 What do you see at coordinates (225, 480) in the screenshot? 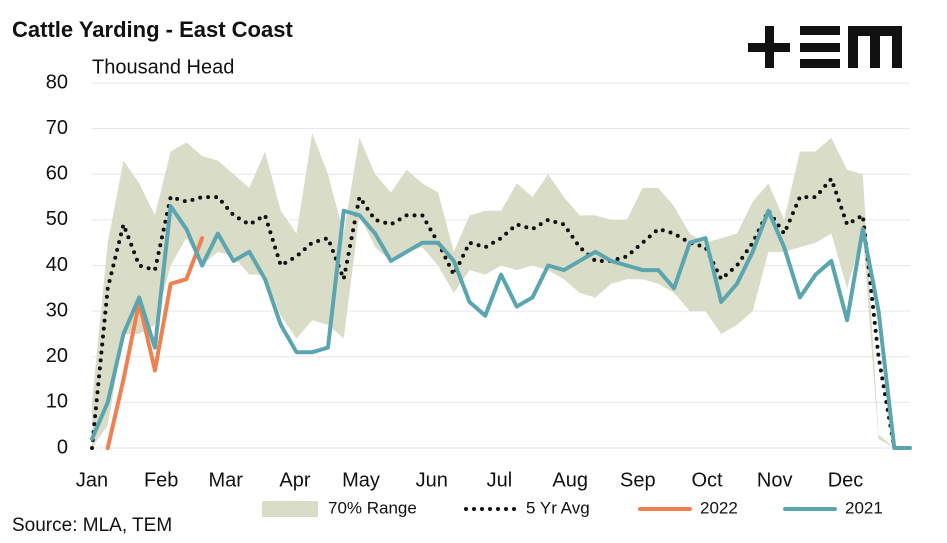
I see `x-tick-label: Mar` at bounding box center [225, 480].